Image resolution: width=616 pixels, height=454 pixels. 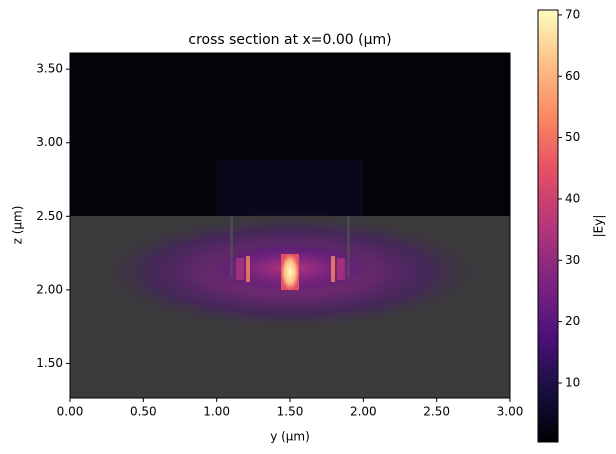 What do you see at coordinates (216, 412) in the screenshot?
I see `x-tick-label: 1.00` at bounding box center [216, 412].